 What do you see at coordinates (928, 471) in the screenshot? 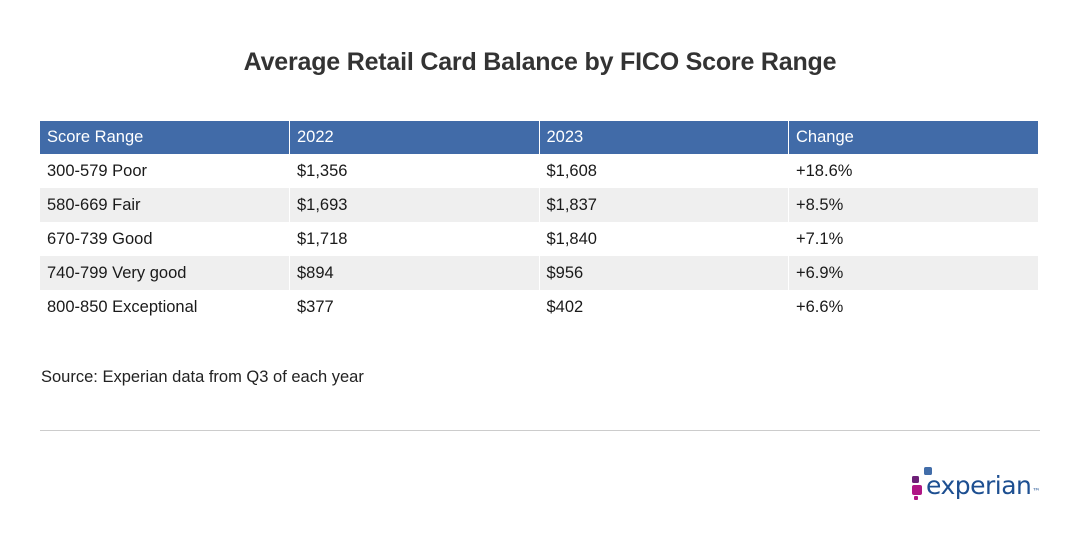
I see `logo-dot-top` at bounding box center [928, 471].